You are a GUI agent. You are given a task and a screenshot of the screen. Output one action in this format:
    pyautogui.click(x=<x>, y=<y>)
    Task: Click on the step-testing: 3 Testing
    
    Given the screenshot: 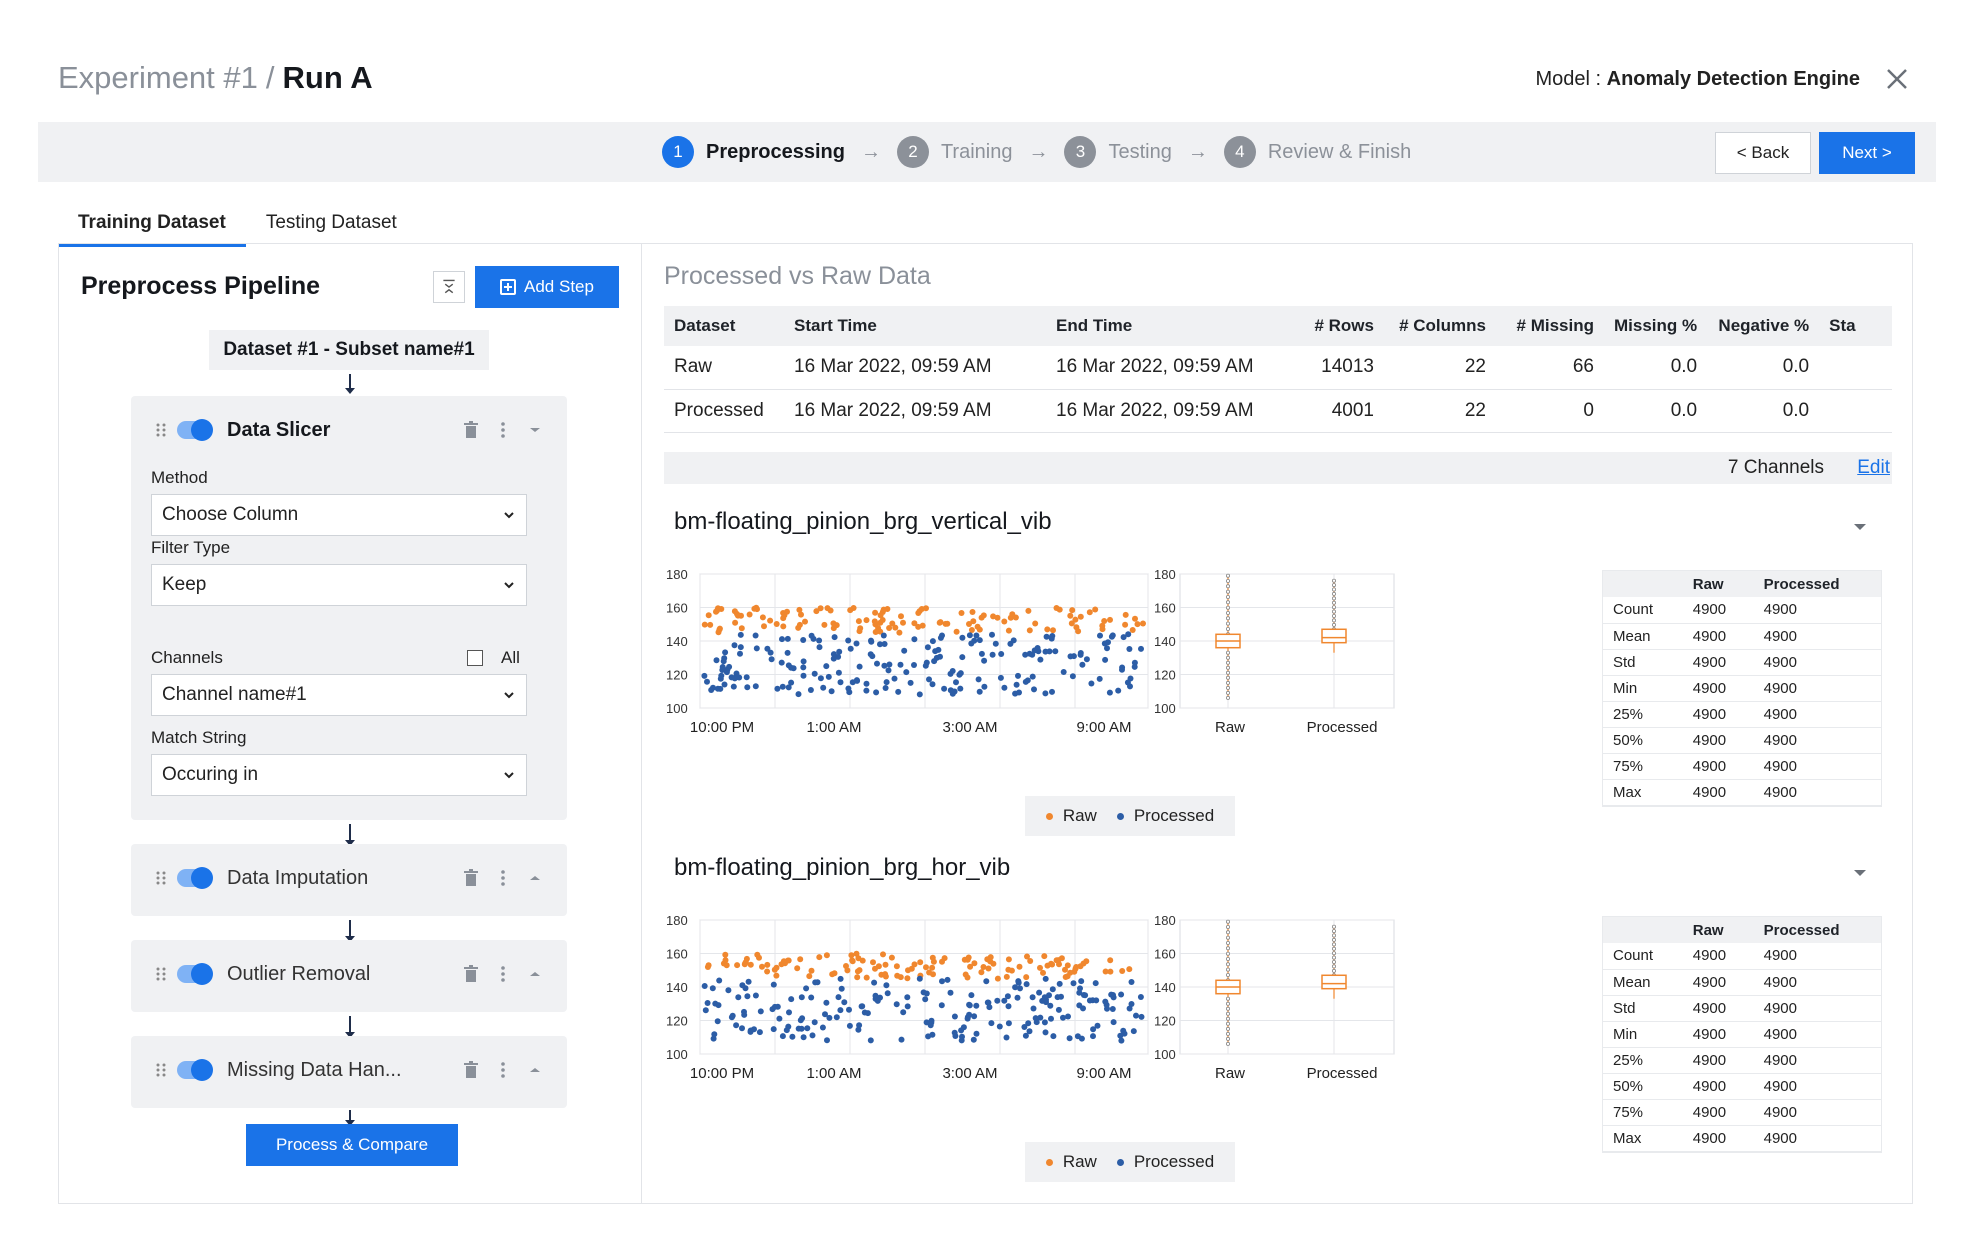 What is the action you would take?
    pyautogui.click(x=1118, y=152)
    